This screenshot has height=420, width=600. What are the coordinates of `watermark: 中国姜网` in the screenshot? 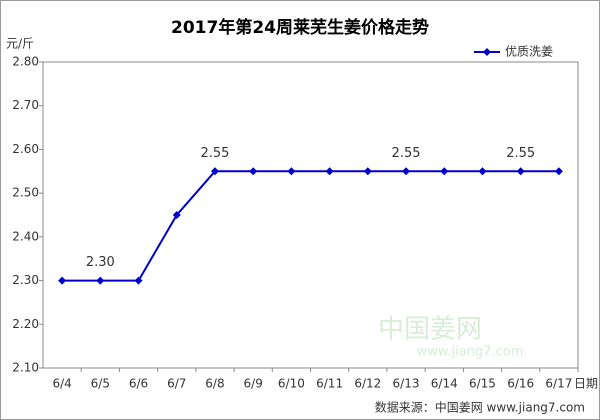 It's located at (430, 330).